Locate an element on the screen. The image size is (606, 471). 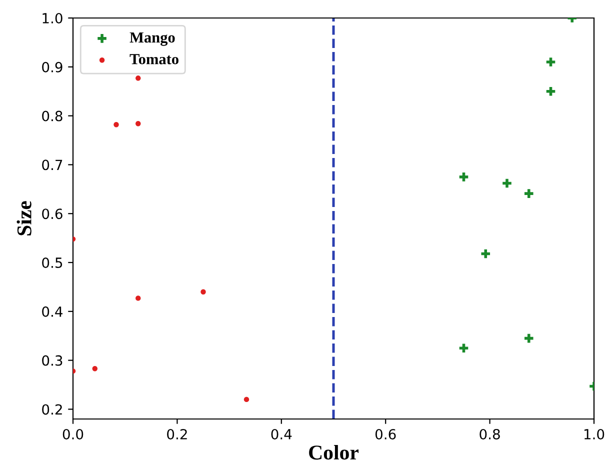
y-tick-label: 0.5 is located at coordinates (52, 262).